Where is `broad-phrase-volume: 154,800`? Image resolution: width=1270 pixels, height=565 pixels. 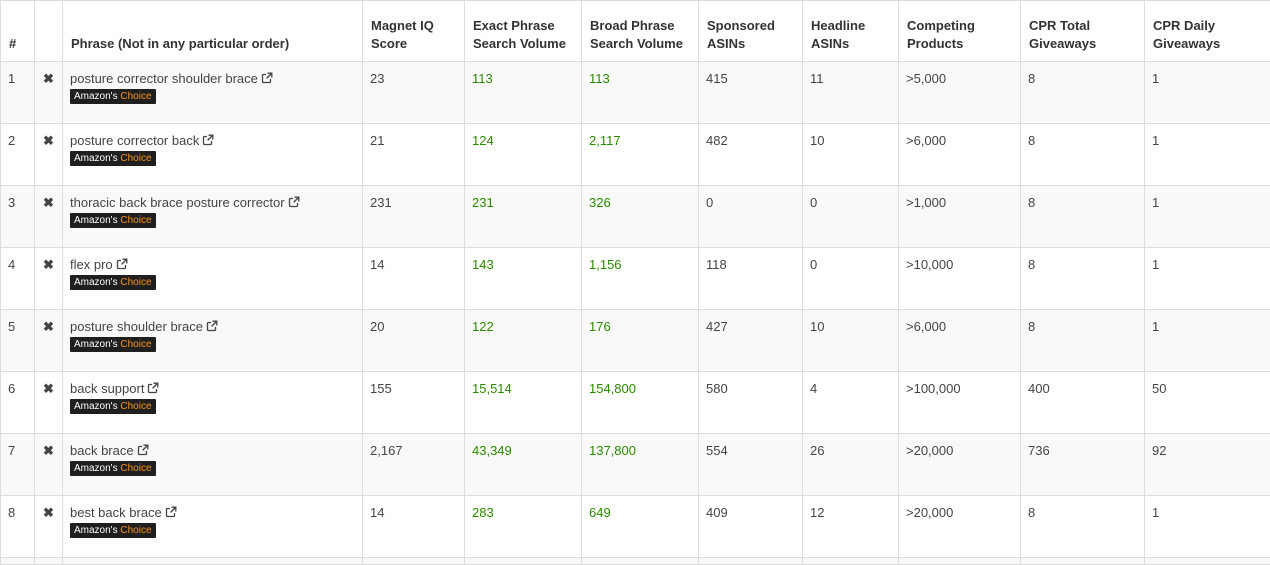 broad-phrase-volume: 154,800 is located at coordinates (640, 403).